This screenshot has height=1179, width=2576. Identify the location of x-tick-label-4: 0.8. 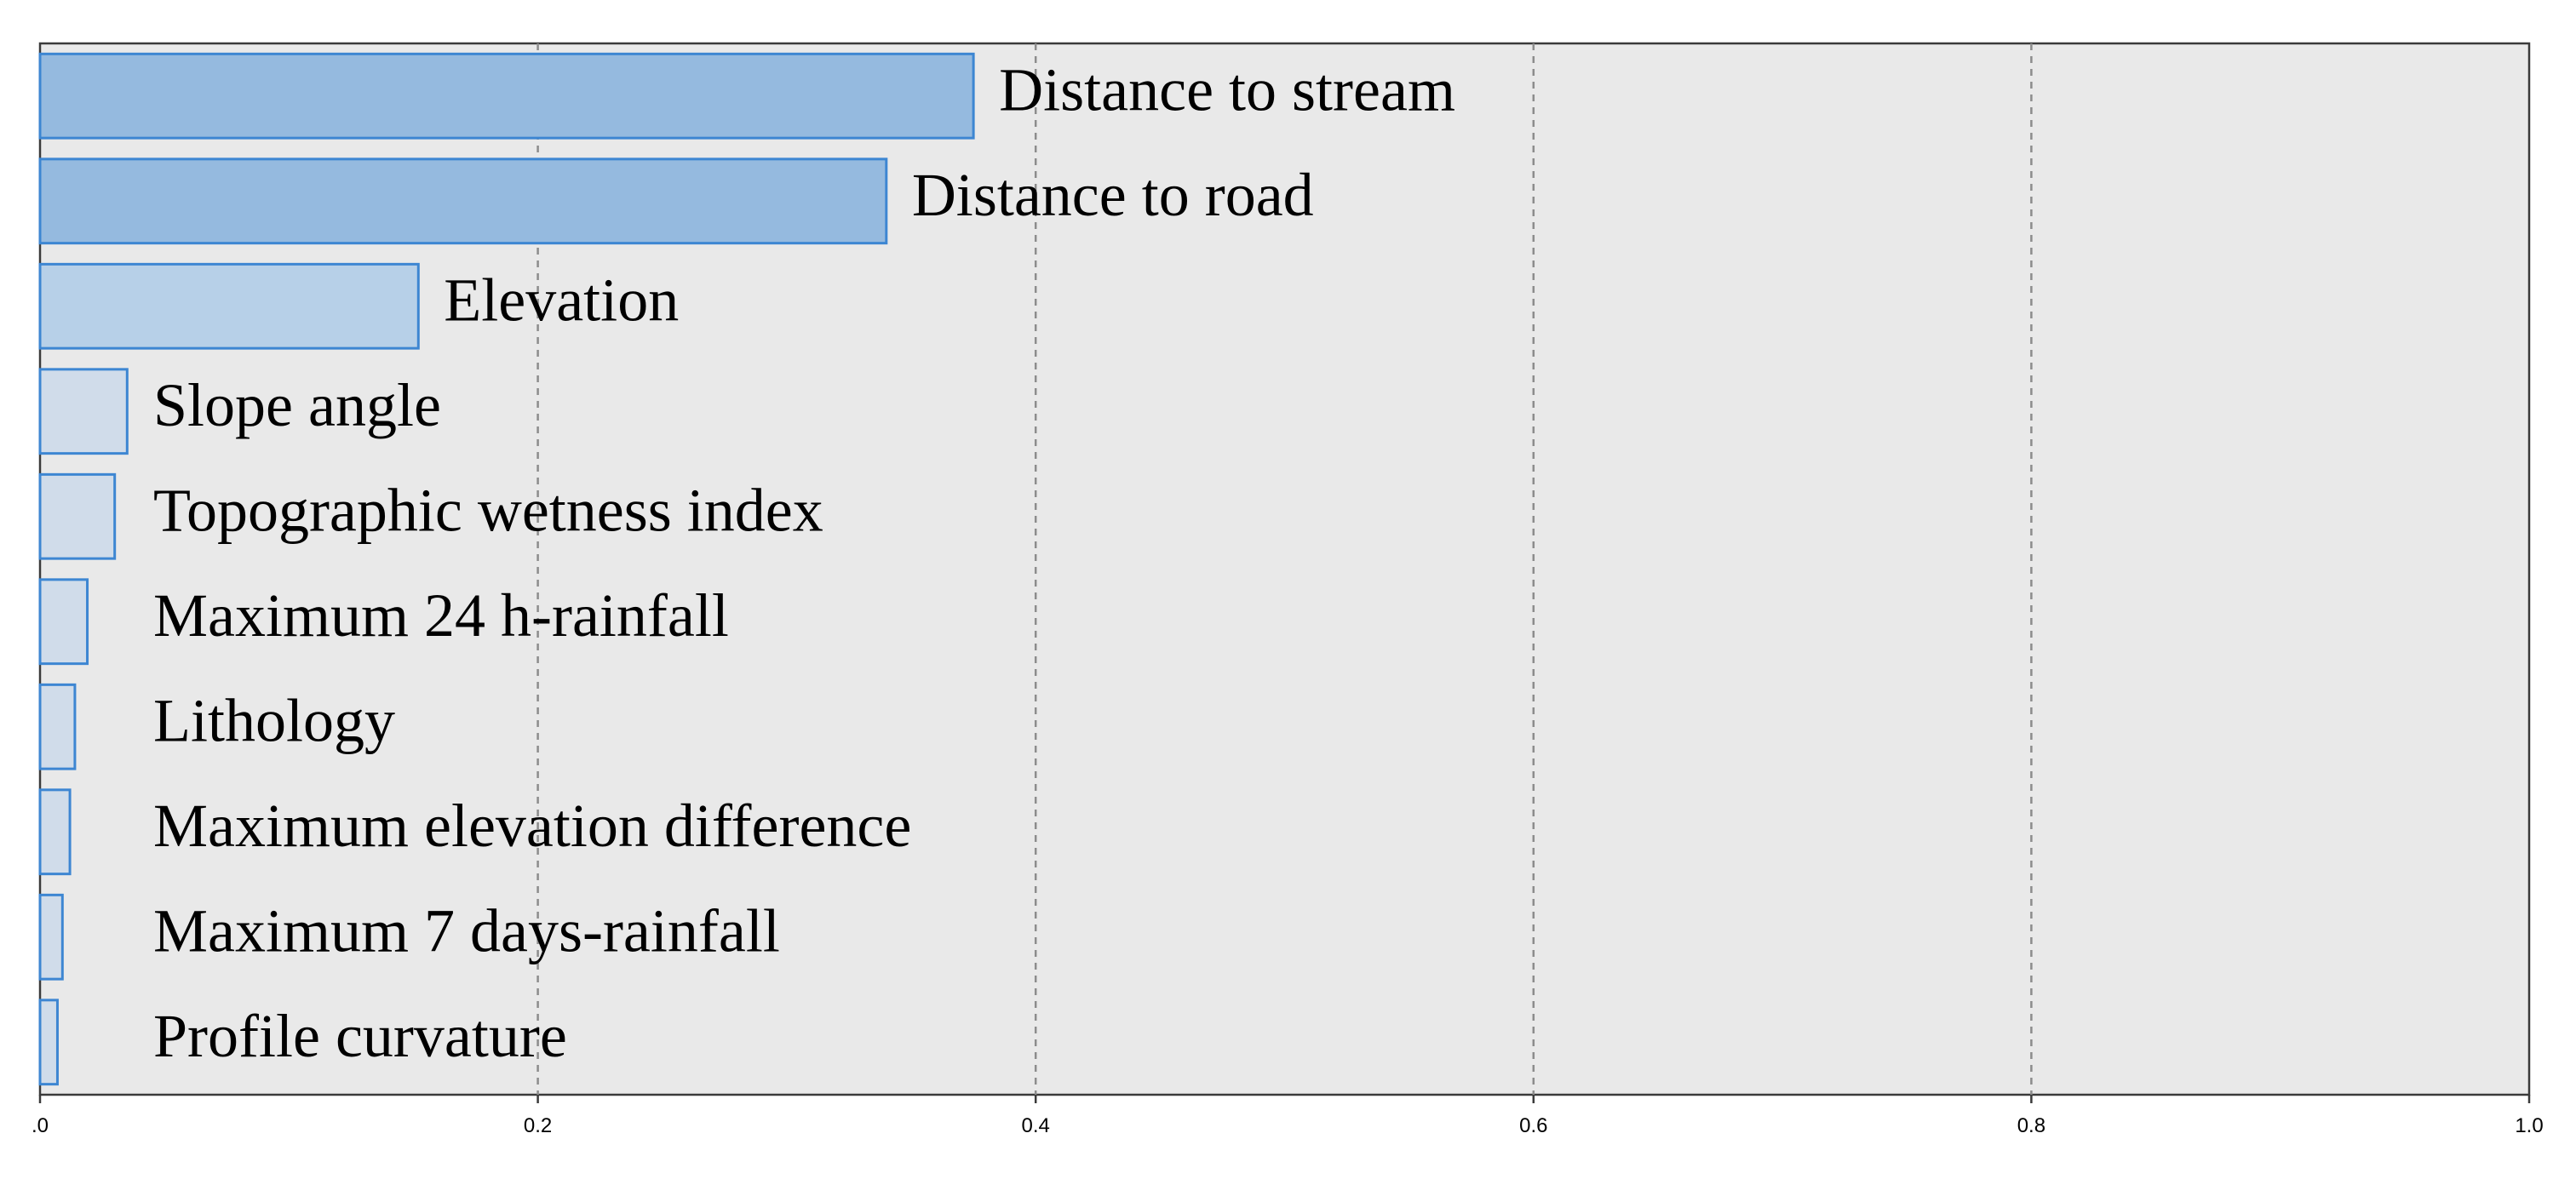
(2031, 1125).